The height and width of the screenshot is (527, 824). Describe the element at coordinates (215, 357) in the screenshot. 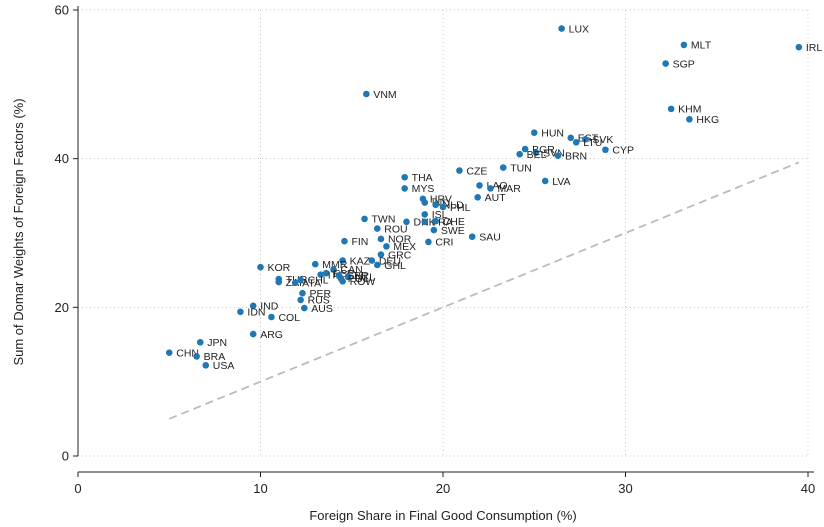

I see `data-point-label: BRA` at that location.